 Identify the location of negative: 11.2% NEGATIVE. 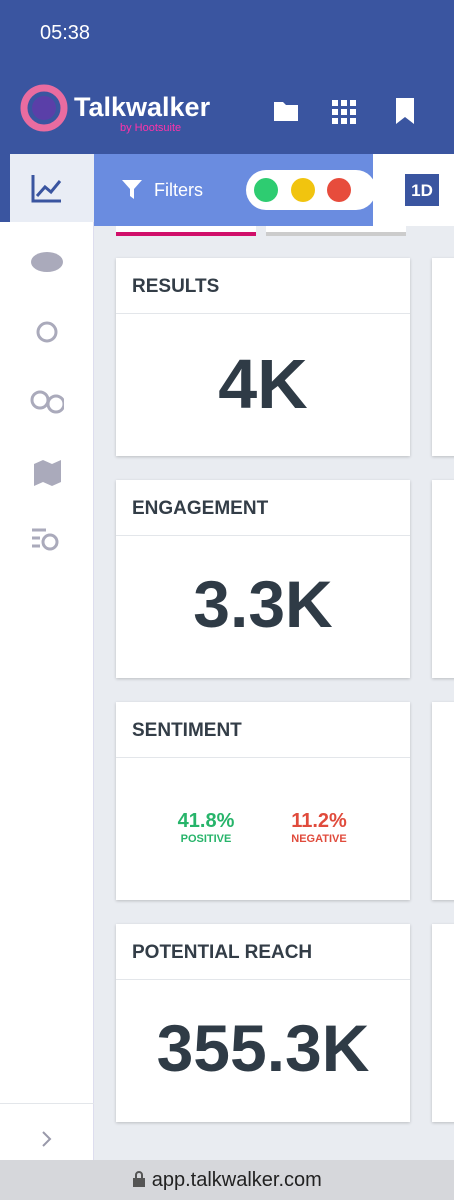
(319, 827).